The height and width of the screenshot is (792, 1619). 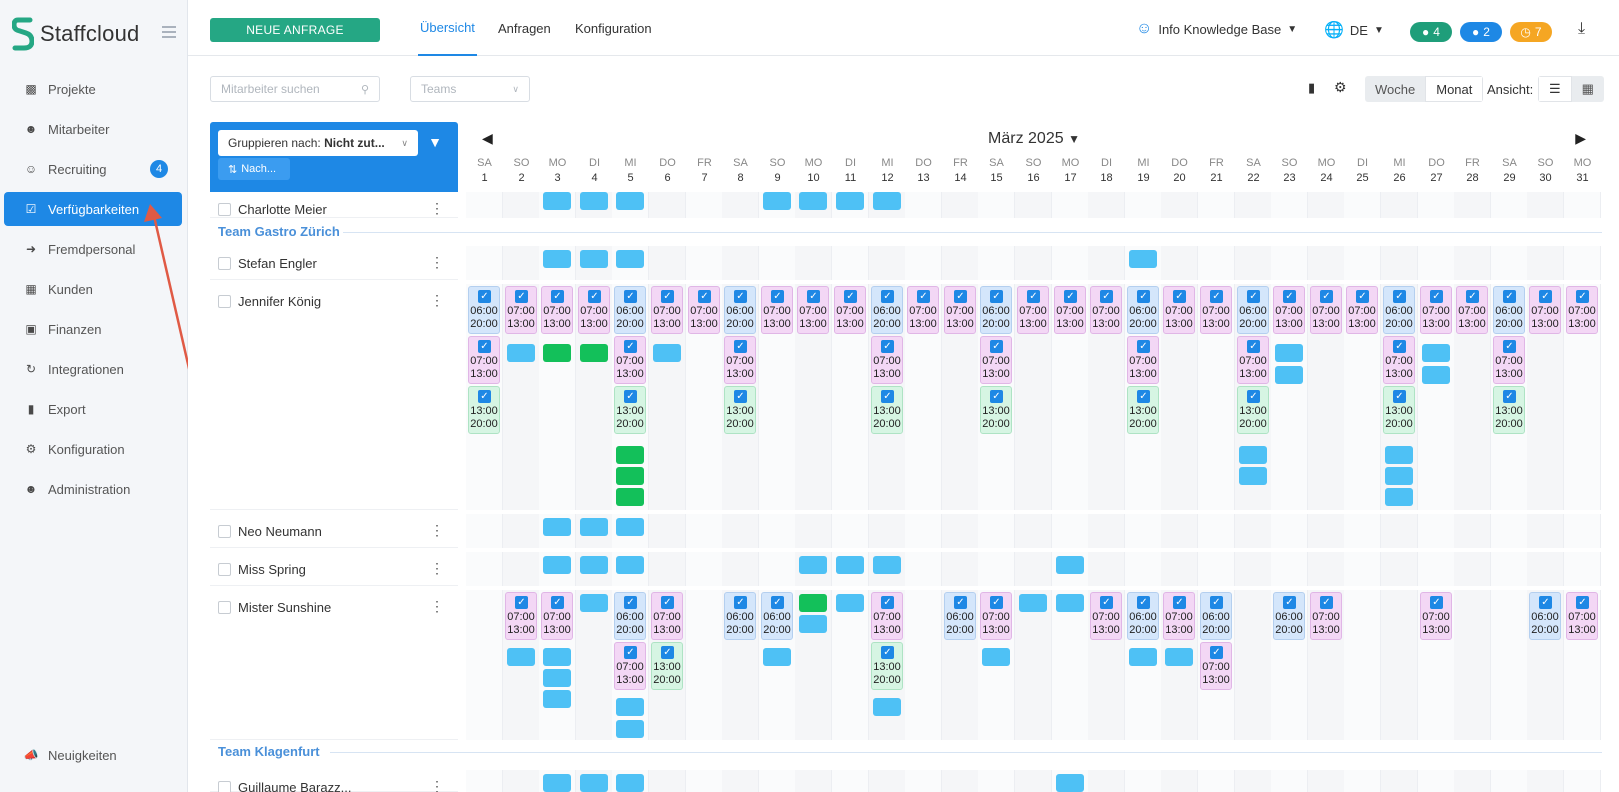 I want to click on nav-neuigkeiten: 📣 Neuigkeiten, so click(x=93, y=755).